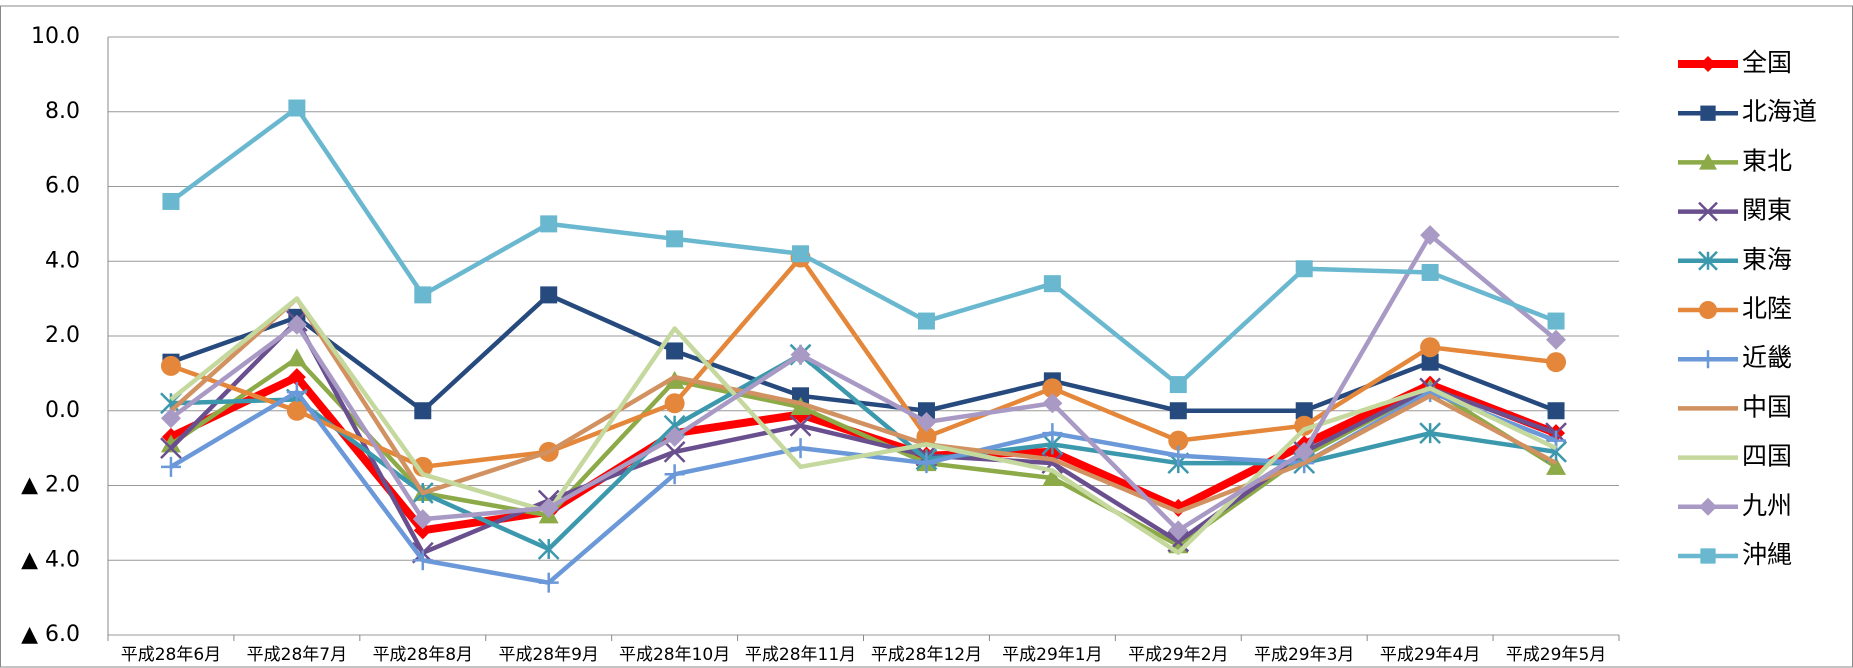 Image resolution: width=1853 pixels, height=668 pixels. Describe the element at coordinates (1735, 406) in the screenshot. I see `legend-item: 中国` at that location.